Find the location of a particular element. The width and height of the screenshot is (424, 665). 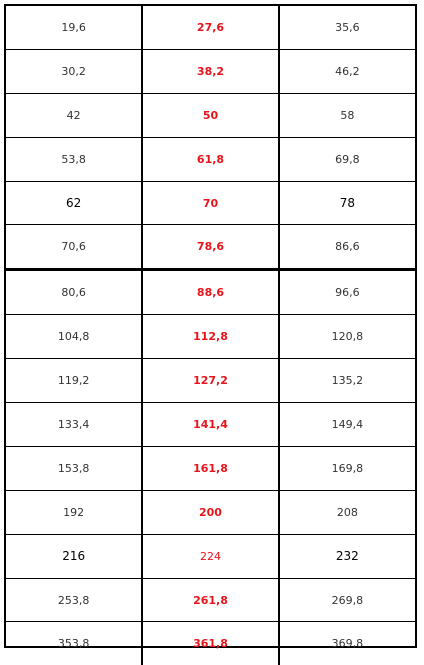

cell-middle: 70 is located at coordinates (210, 202).